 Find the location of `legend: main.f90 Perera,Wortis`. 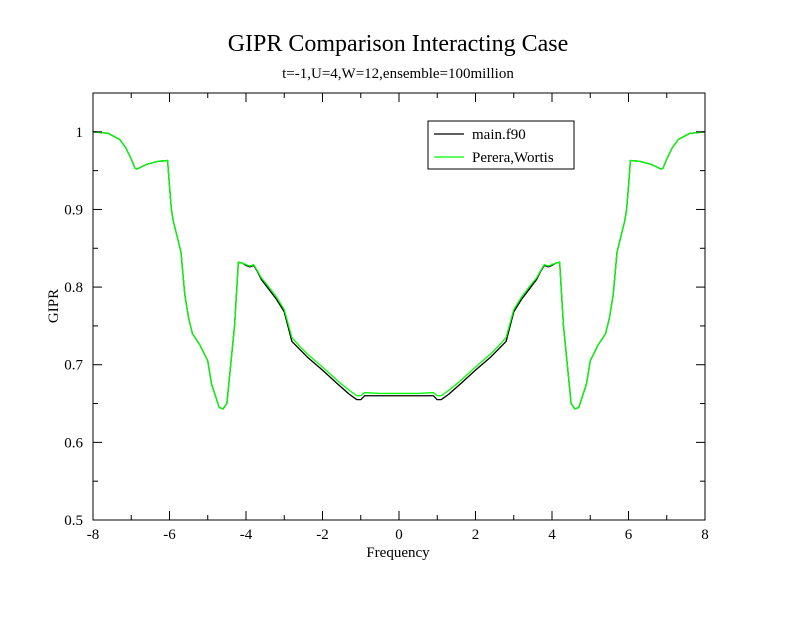

legend: main.f90 Perera,Wortis is located at coordinates (501, 145).